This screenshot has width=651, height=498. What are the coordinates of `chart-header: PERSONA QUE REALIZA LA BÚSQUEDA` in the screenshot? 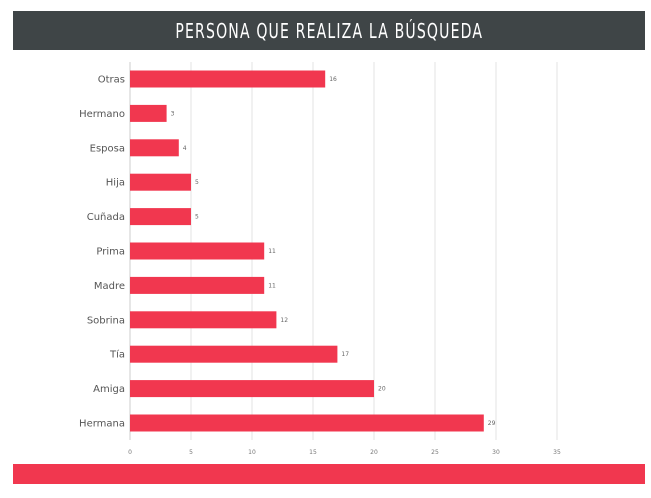 It's located at (329, 30).